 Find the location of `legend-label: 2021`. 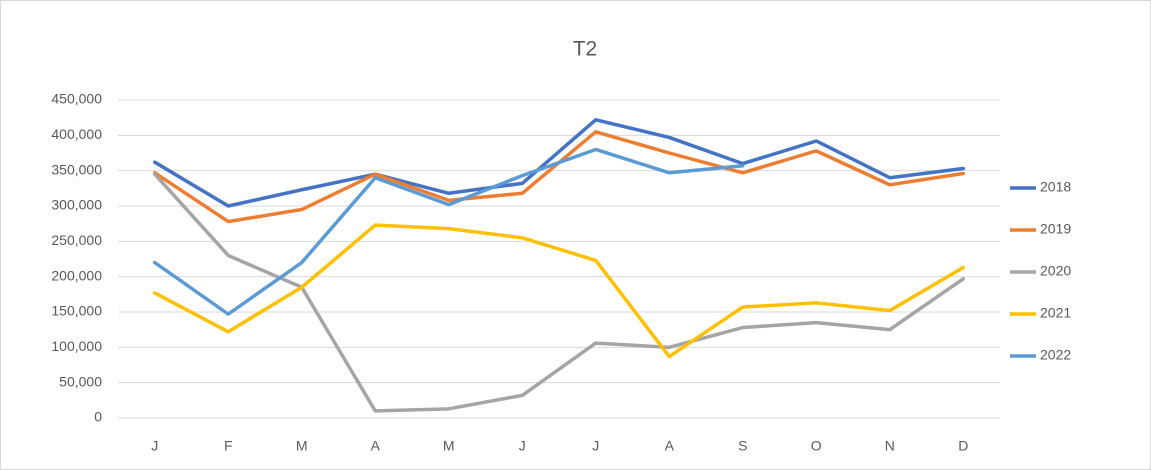

legend-label: 2021 is located at coordinates (1055, 313).